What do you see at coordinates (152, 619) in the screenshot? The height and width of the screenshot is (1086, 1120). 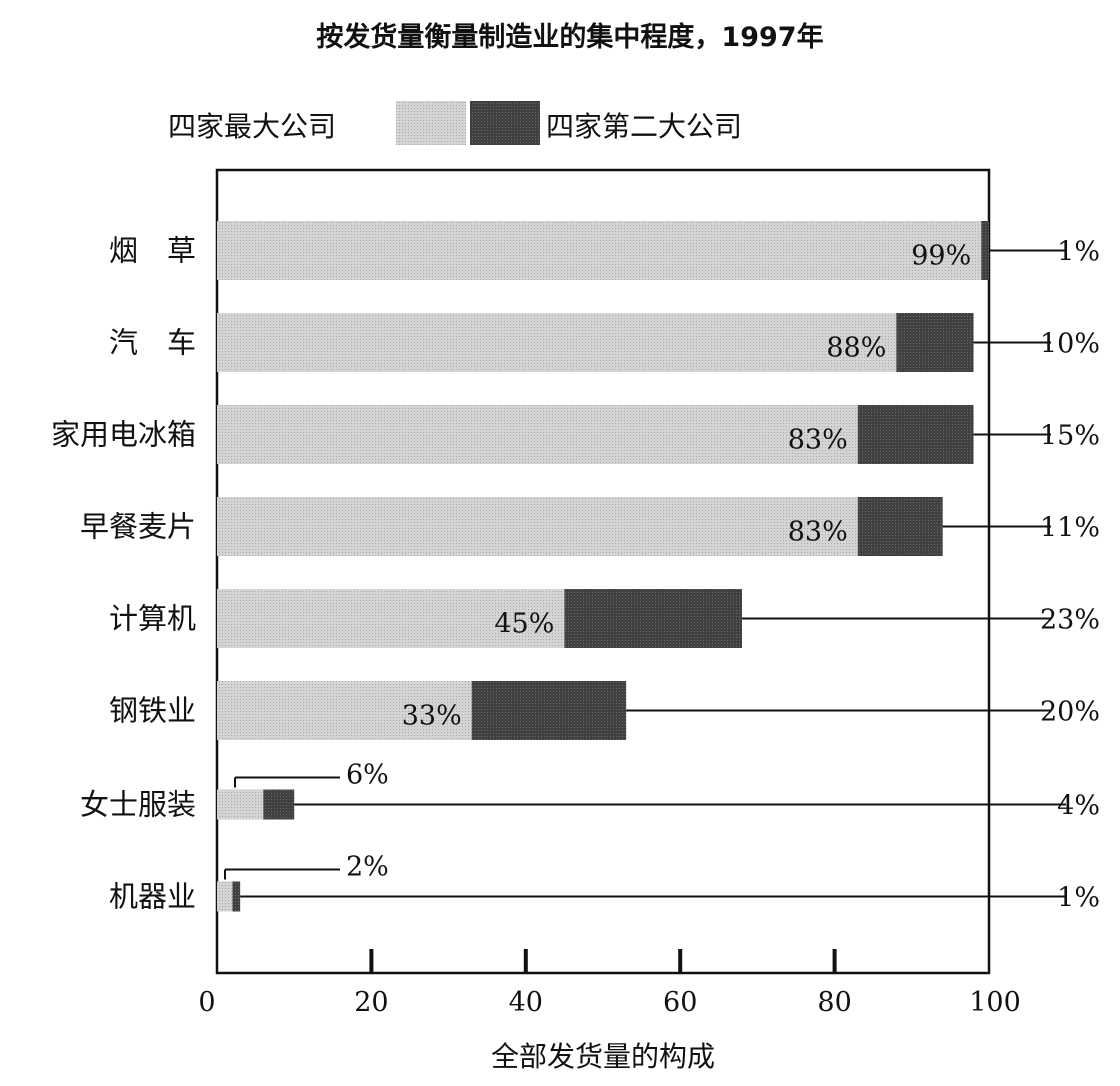 I see `category-label: 计算机` at bounding box center [152, 619].